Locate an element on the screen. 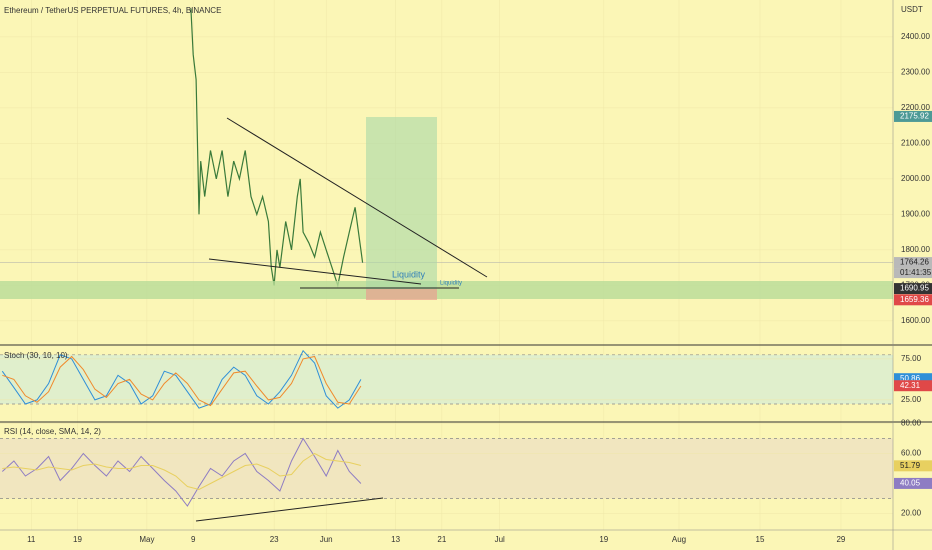 This screenshot has height=550, width=932. y-tick-label: 2200.00 is located at coordinates (915, 107).